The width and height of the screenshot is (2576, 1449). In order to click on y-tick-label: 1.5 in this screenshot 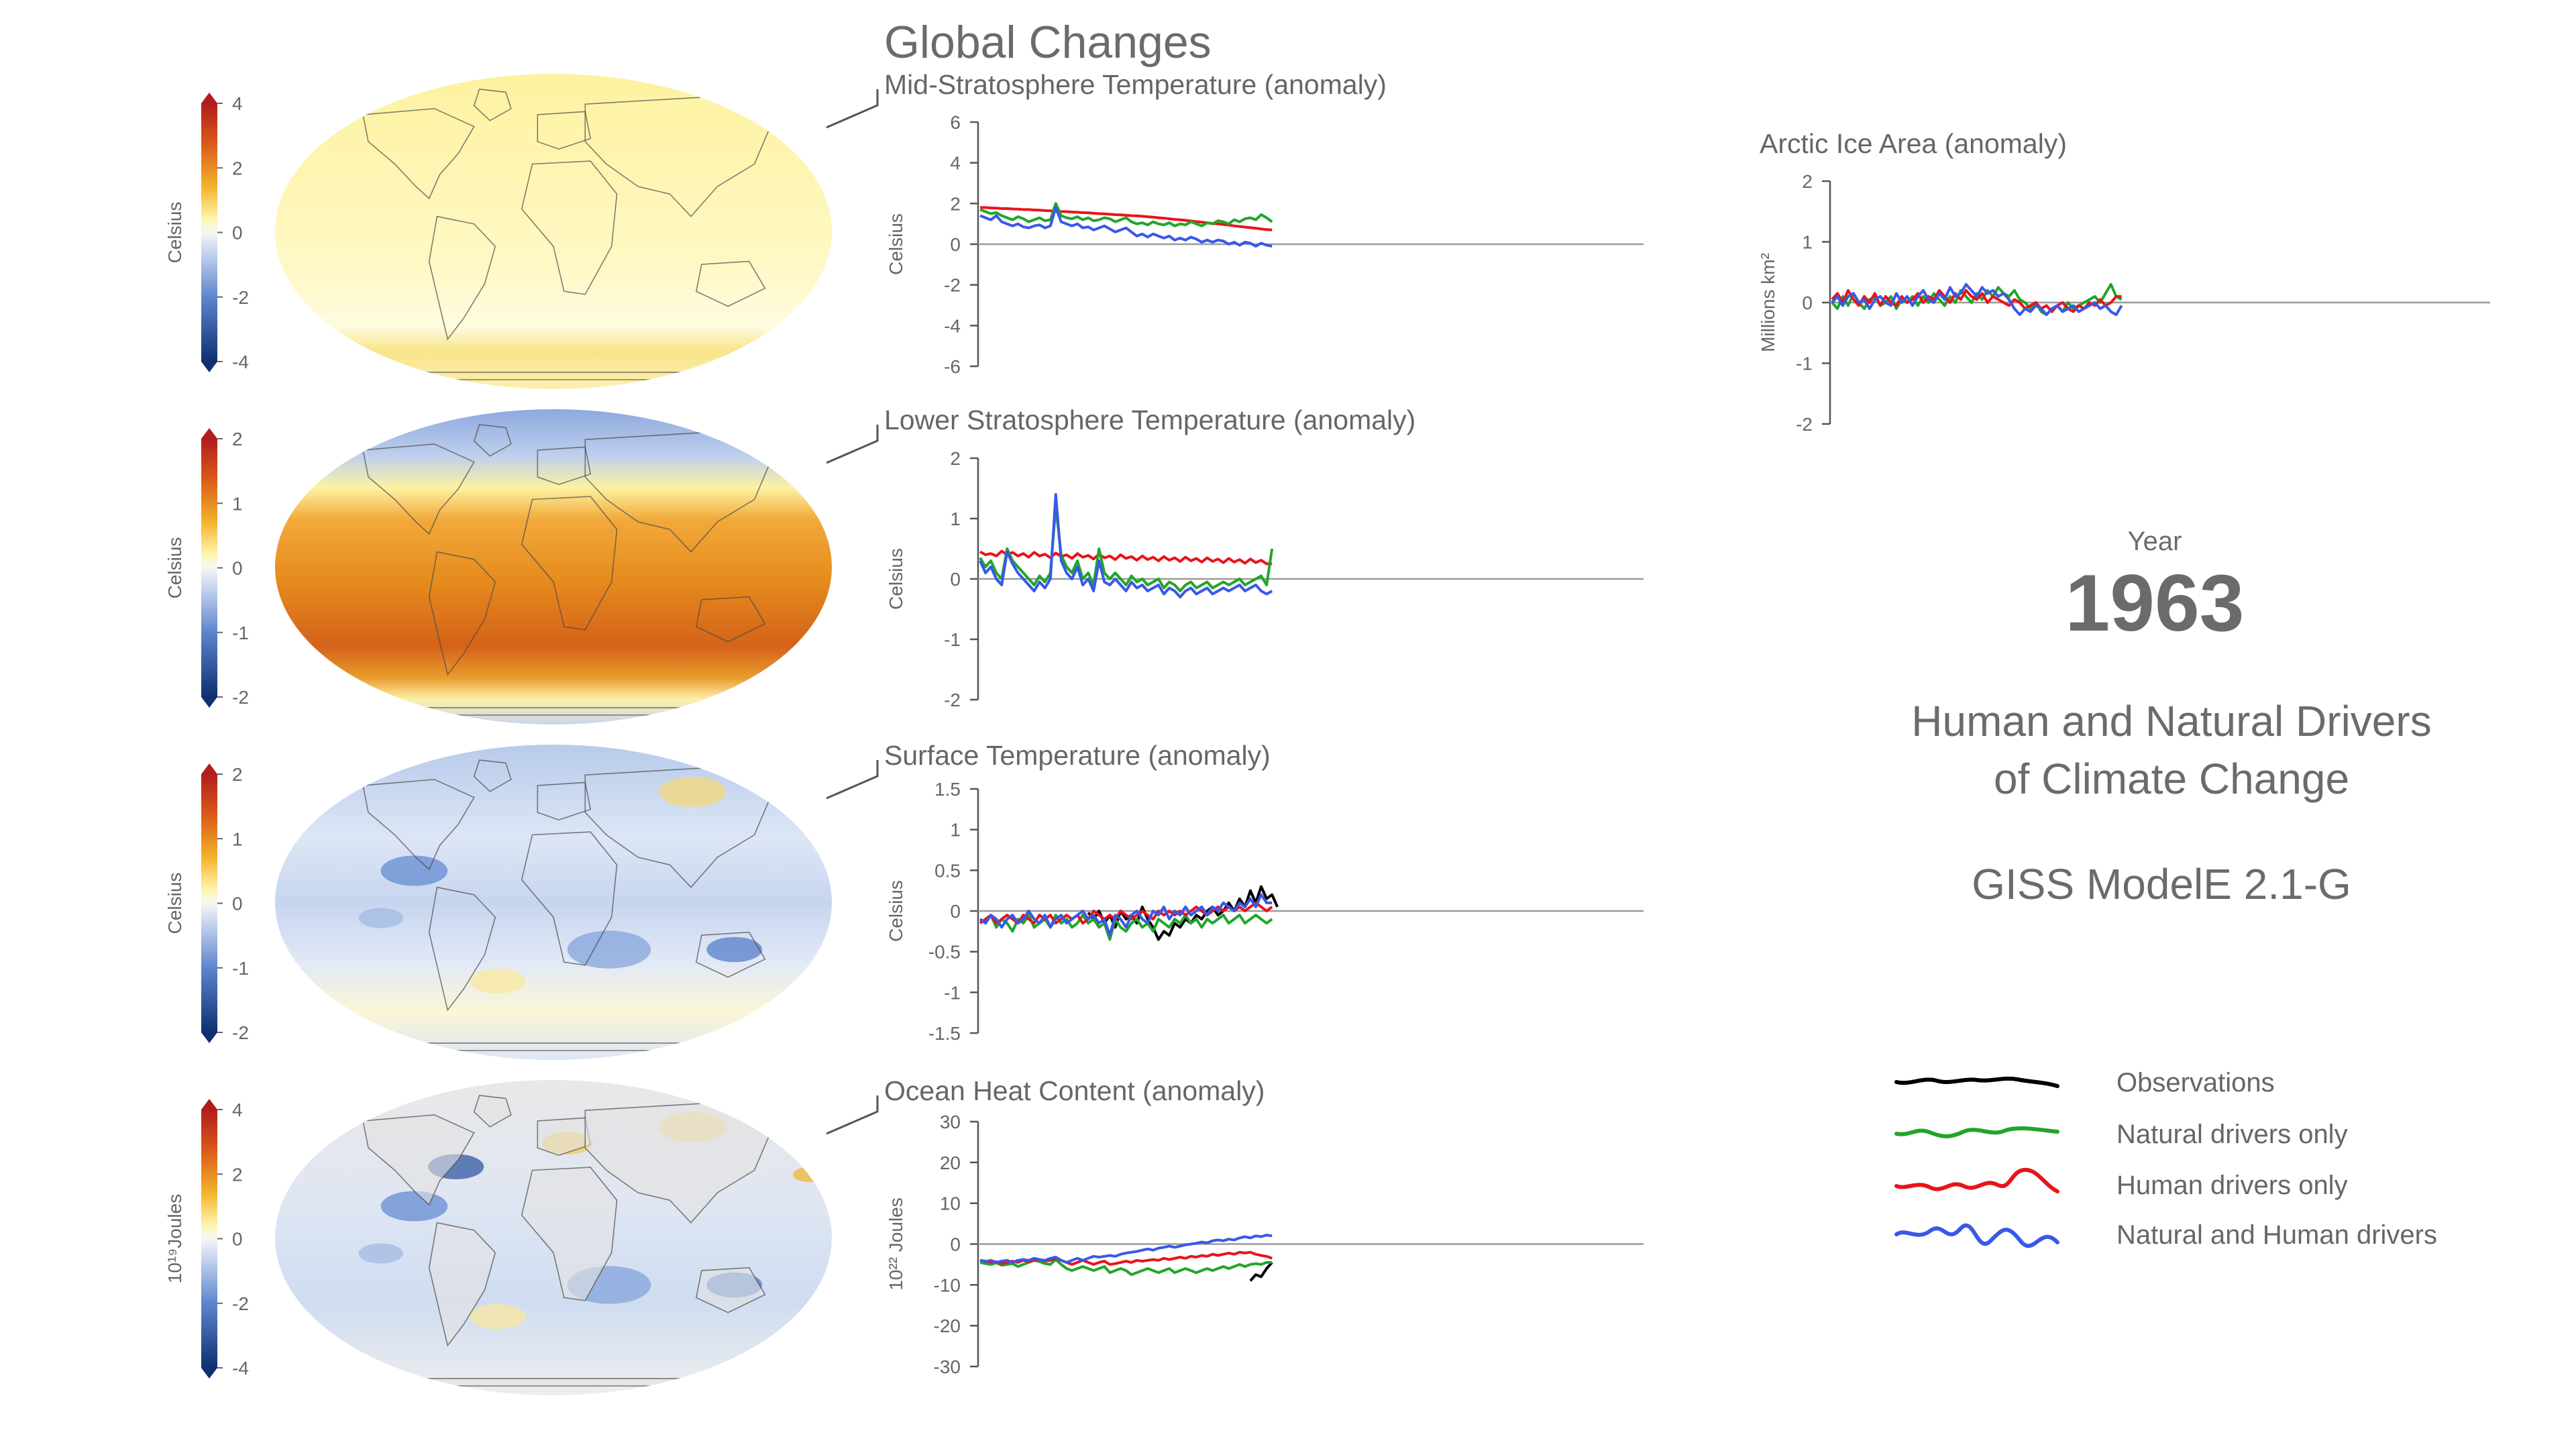, I will do `click(947, 789)`.